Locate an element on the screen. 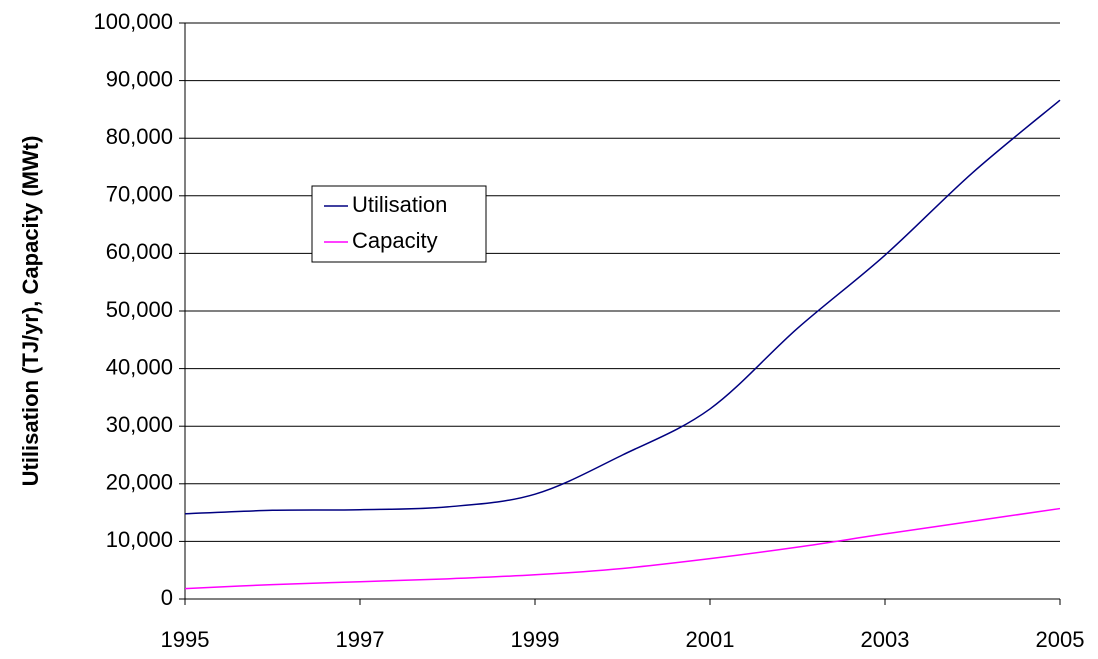  y-tick-label: 100,000 is located at coordinates (133, 21).